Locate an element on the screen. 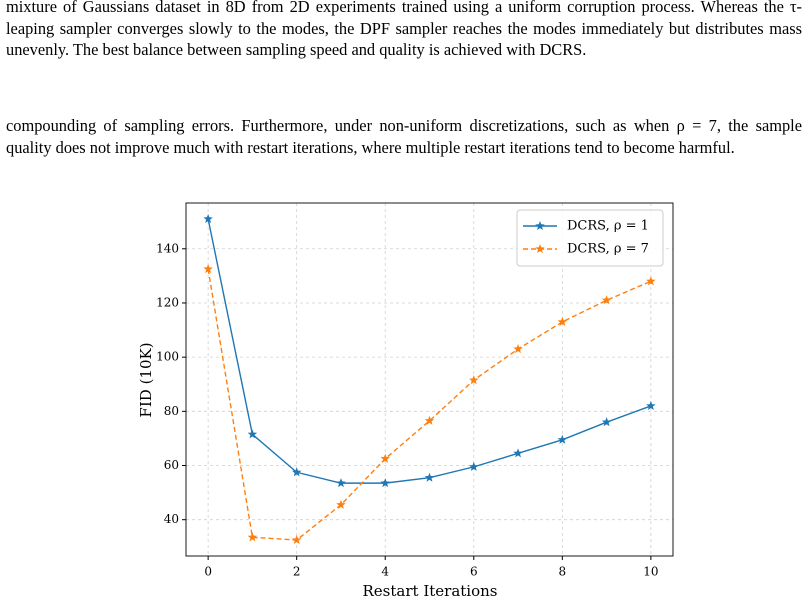  y-tick-label: 120 is located at coordinates (167, 302).